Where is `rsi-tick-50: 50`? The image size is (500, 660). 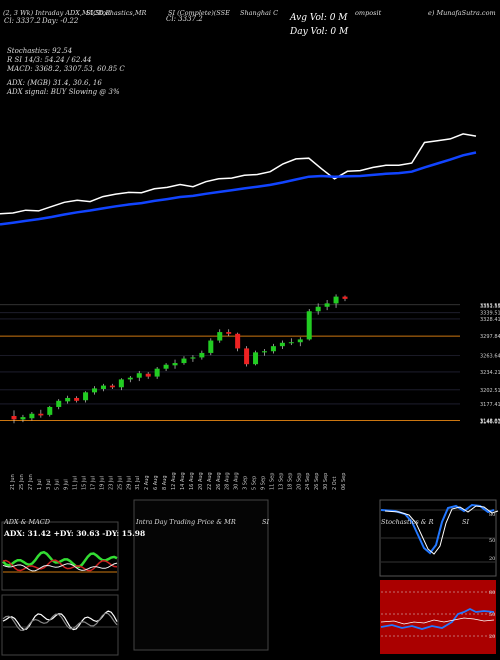 rsi-tick-50: 50 is located at coordinates (492, 615).